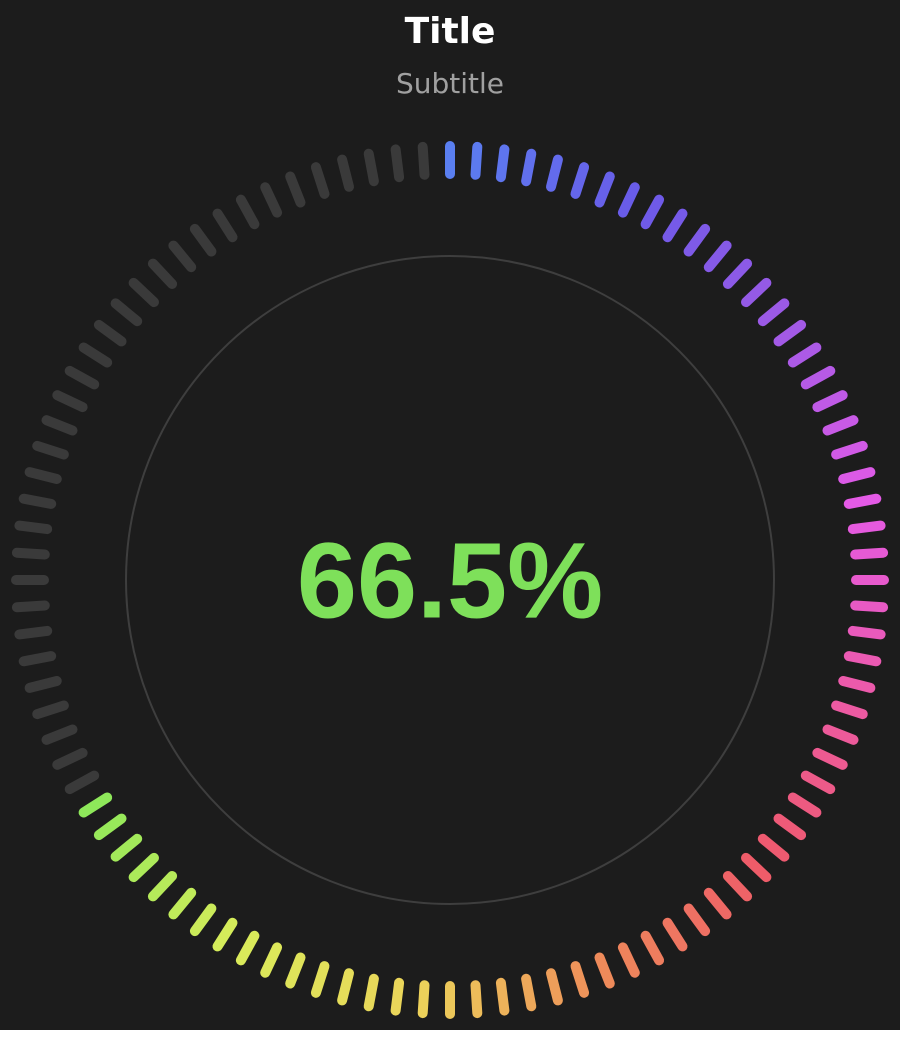 The height and width of the screenshot is (1042, 900). I want to click on gauge-value-label: 66.5%, so click(450, 580).